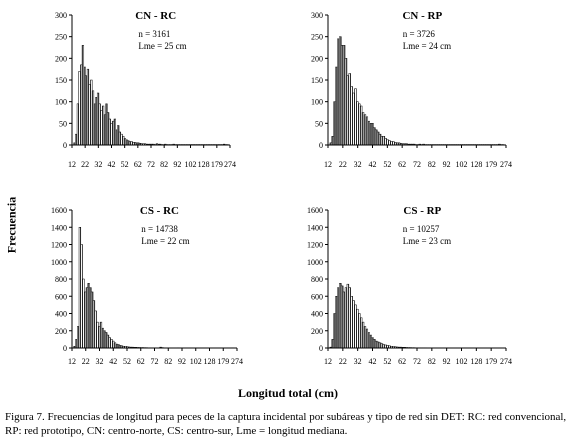  Describe the element at coordinates (319, 123) in the screenshot. I see `y-tick-label: 50` at that location.